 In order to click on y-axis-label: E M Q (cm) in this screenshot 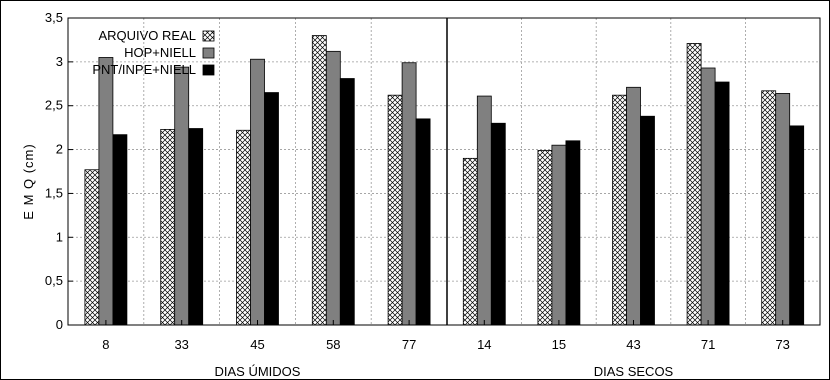, I will do `click(28, 181)`.